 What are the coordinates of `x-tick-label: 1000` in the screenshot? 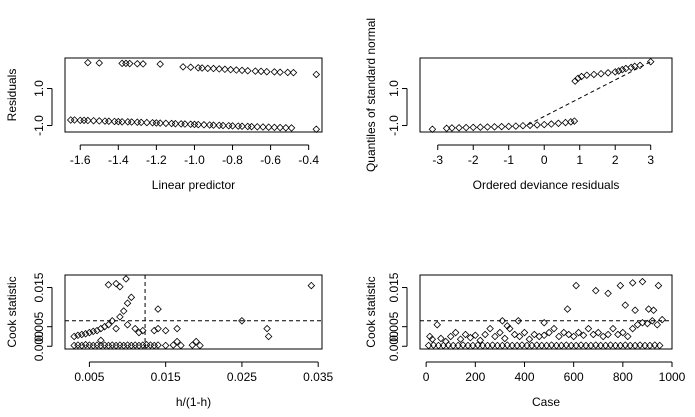 It's located at (672, 377).